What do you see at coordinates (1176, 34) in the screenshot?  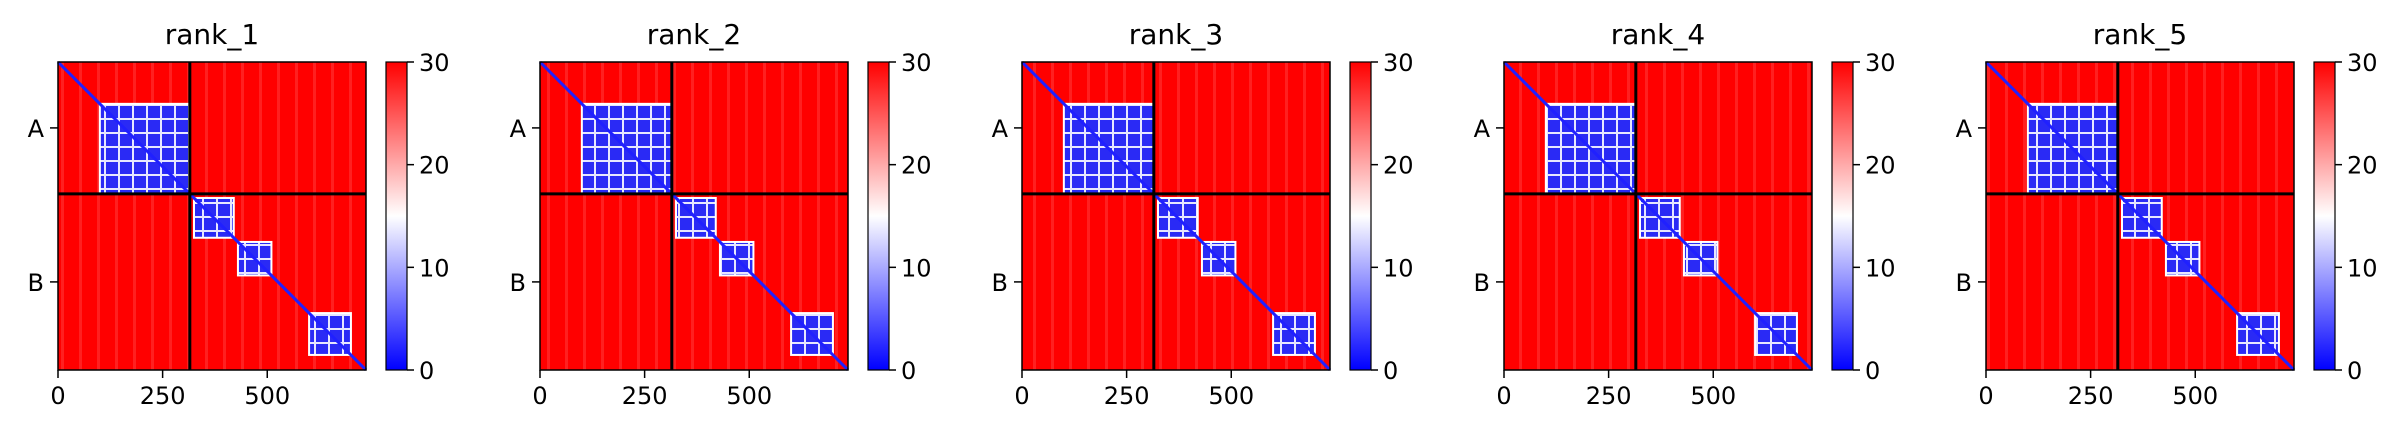 I see `panel-title: rank_3` at bounding box center [1176, 34].